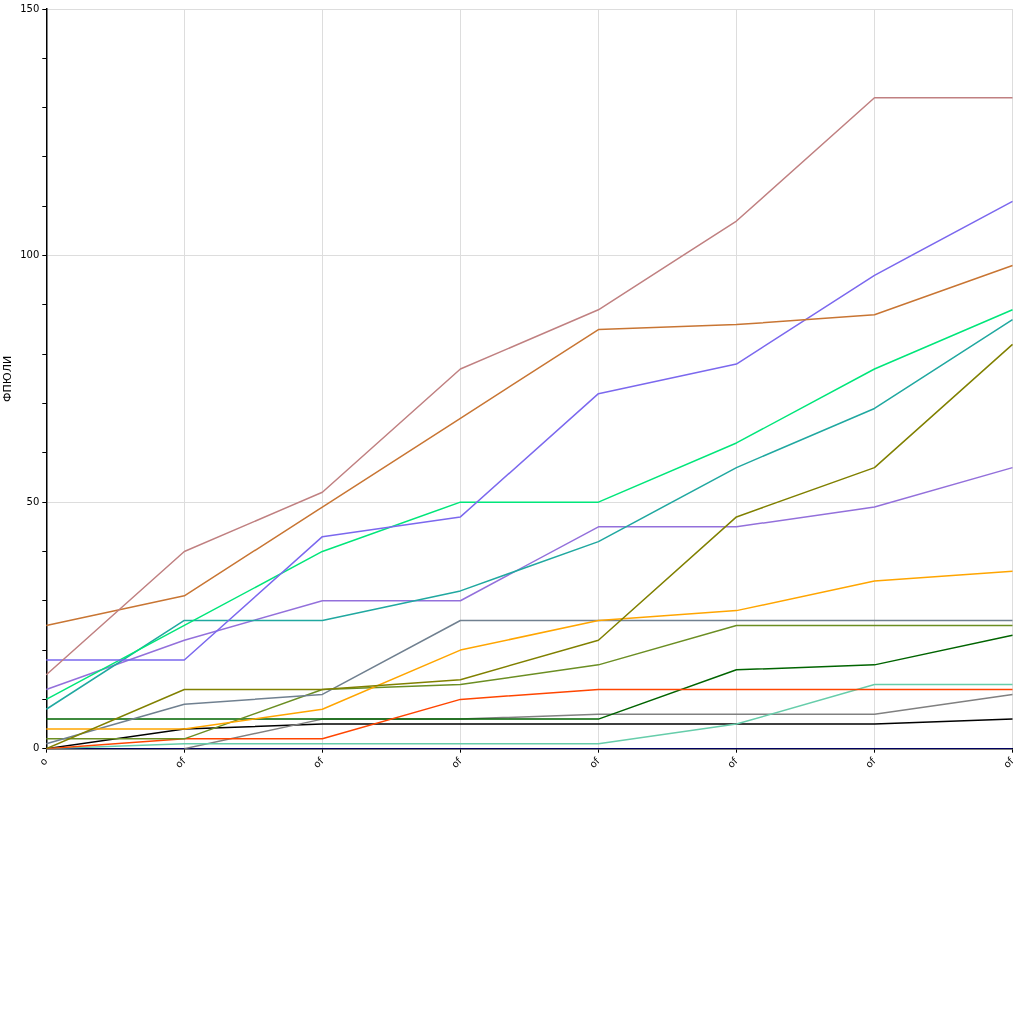 Image resolution: width=1024 pixels, height=1024 pixels. I want to click on y-tick-label: 50, so click(33, 501).